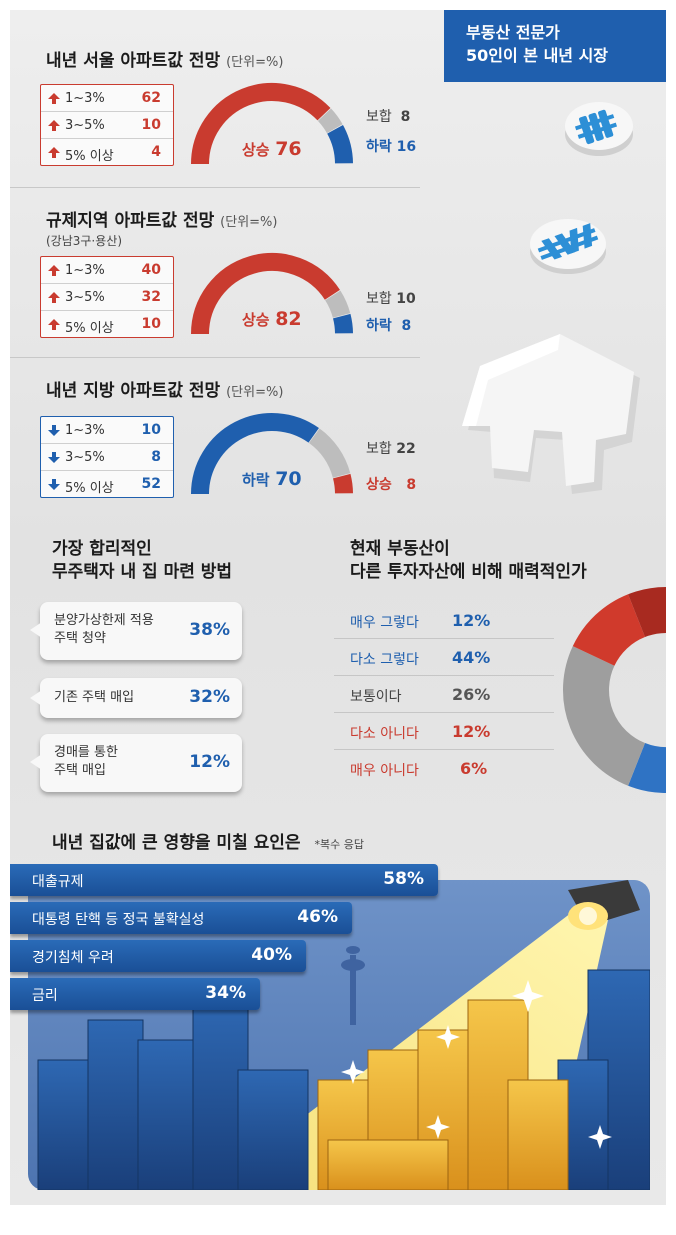  Describe the element at coordinates (133, 61) in the screenshot. I see `seoul-title-text: 내년 서울 아파트값 전망` at that location.